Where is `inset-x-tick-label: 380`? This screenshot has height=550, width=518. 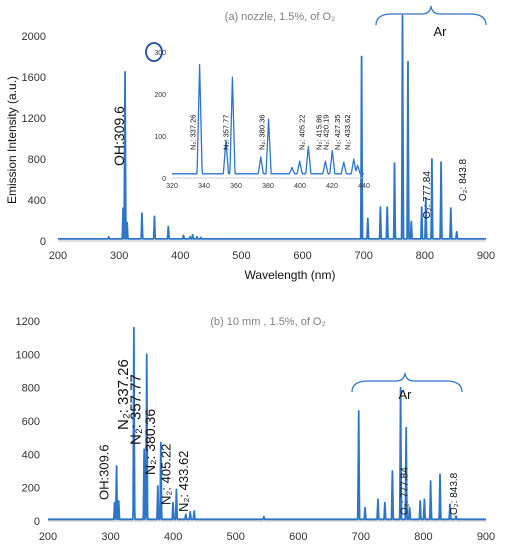 inset-x-tick-label: 380 is located at coordinates (268, 186).